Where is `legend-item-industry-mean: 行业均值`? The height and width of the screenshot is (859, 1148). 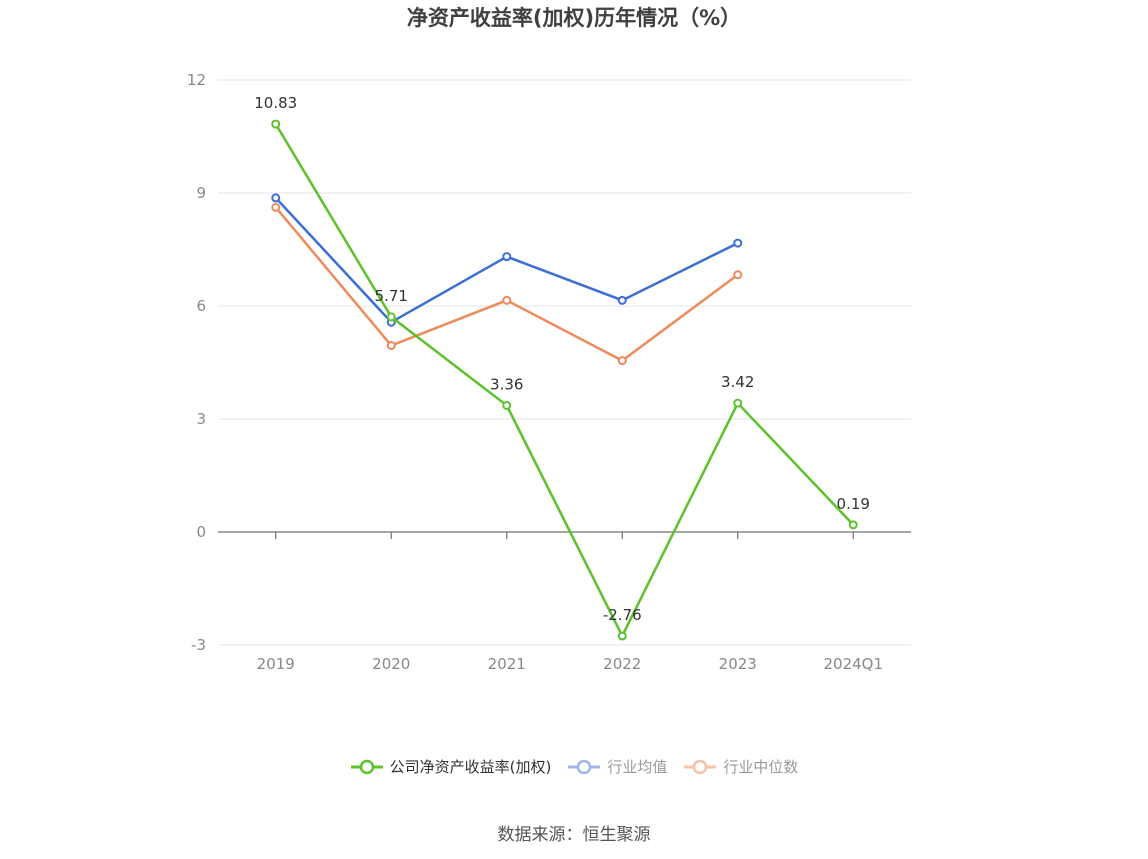
legend-item-industry-mean: 行业均值 is located at coordinates (617, 766).